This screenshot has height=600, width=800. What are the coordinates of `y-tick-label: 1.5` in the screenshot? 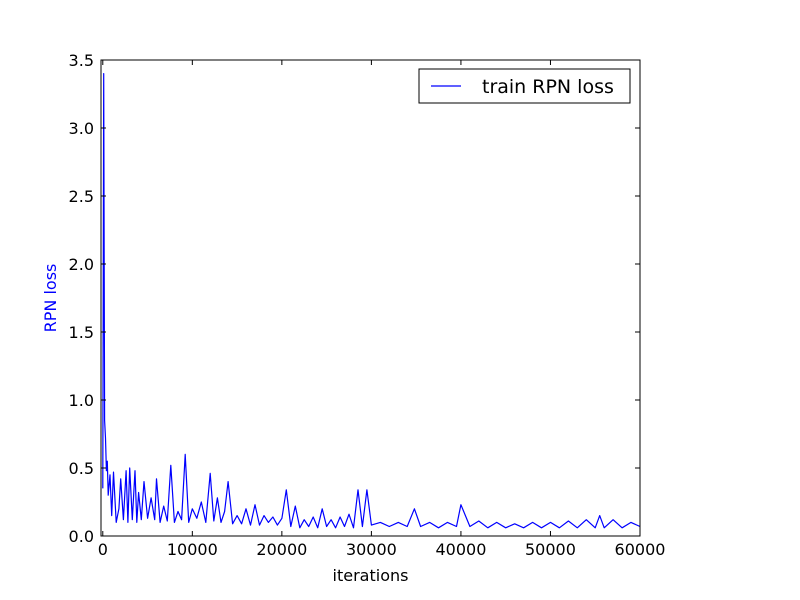 It's located at (81, 332).